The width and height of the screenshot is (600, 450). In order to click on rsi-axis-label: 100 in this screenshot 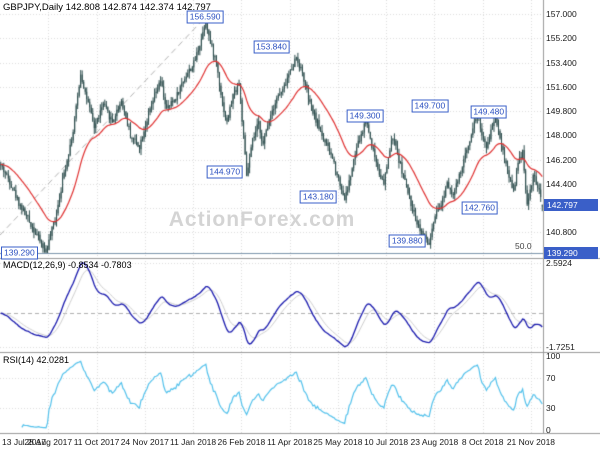, I will do `click(553, 356)`.